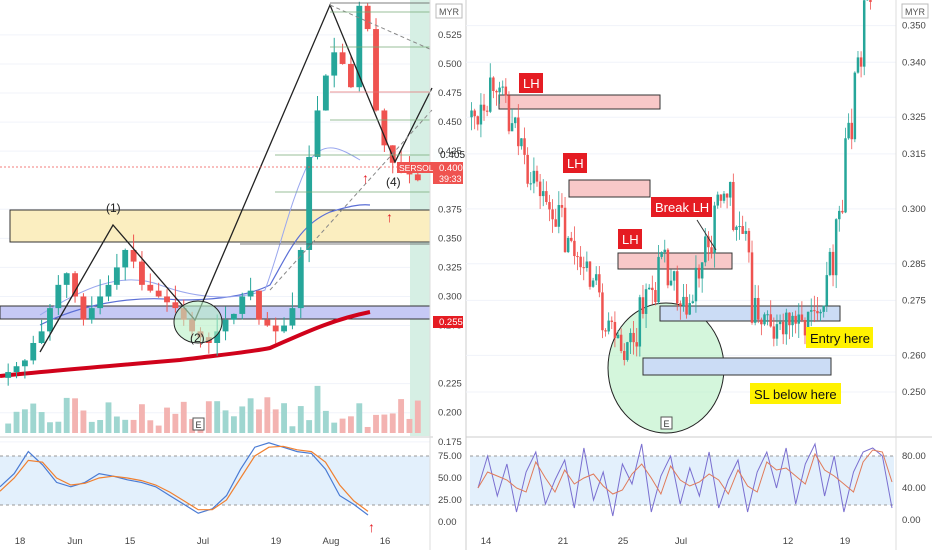  What do you see at coordinates (197, 338) in the screenshot?
I see `wave-label-2: (2)` at bounding box center [197, 338].